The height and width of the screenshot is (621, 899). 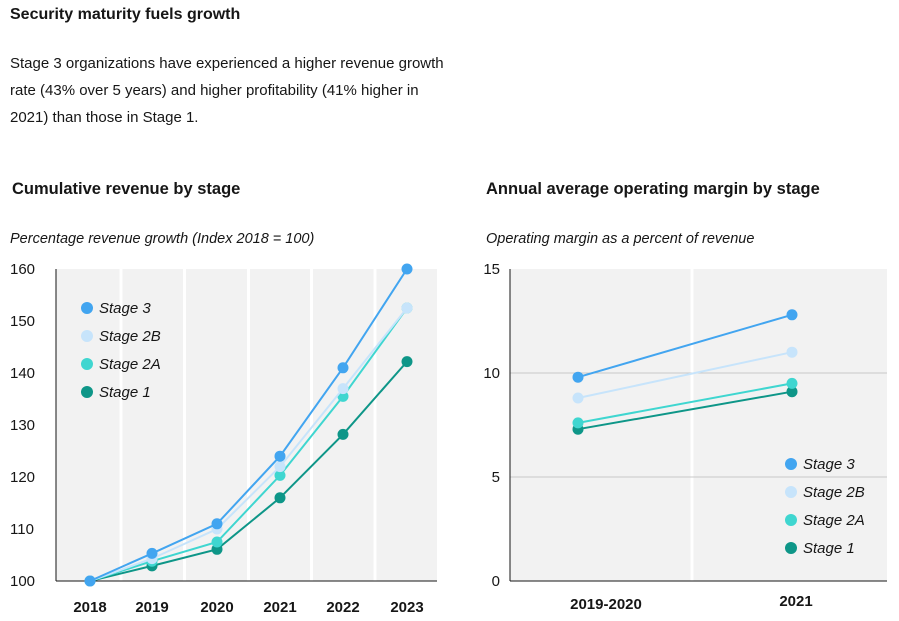 I want to click on chart-title-operating-margin: Annual average operating margin by stage, so click(x=653, y=189).